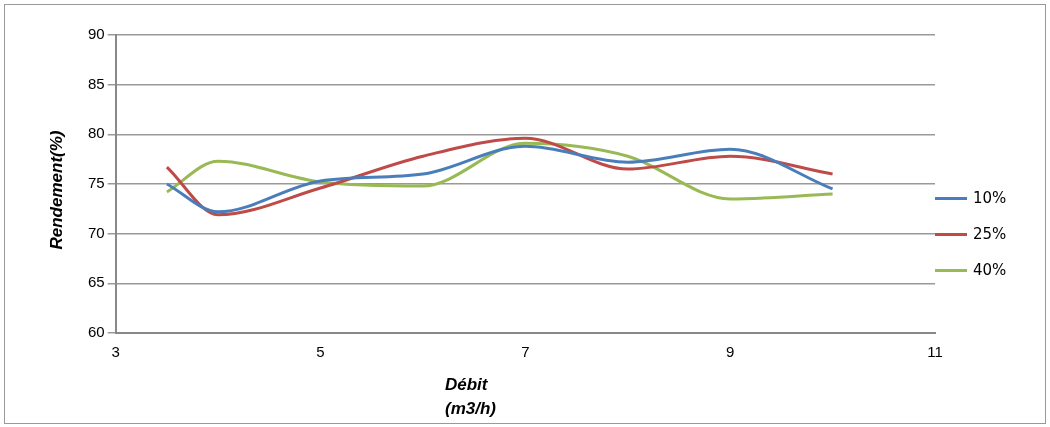  Describe the element at coordinates (96, 232) in the screenshot. I see `y-tick-label: 70` at that location.